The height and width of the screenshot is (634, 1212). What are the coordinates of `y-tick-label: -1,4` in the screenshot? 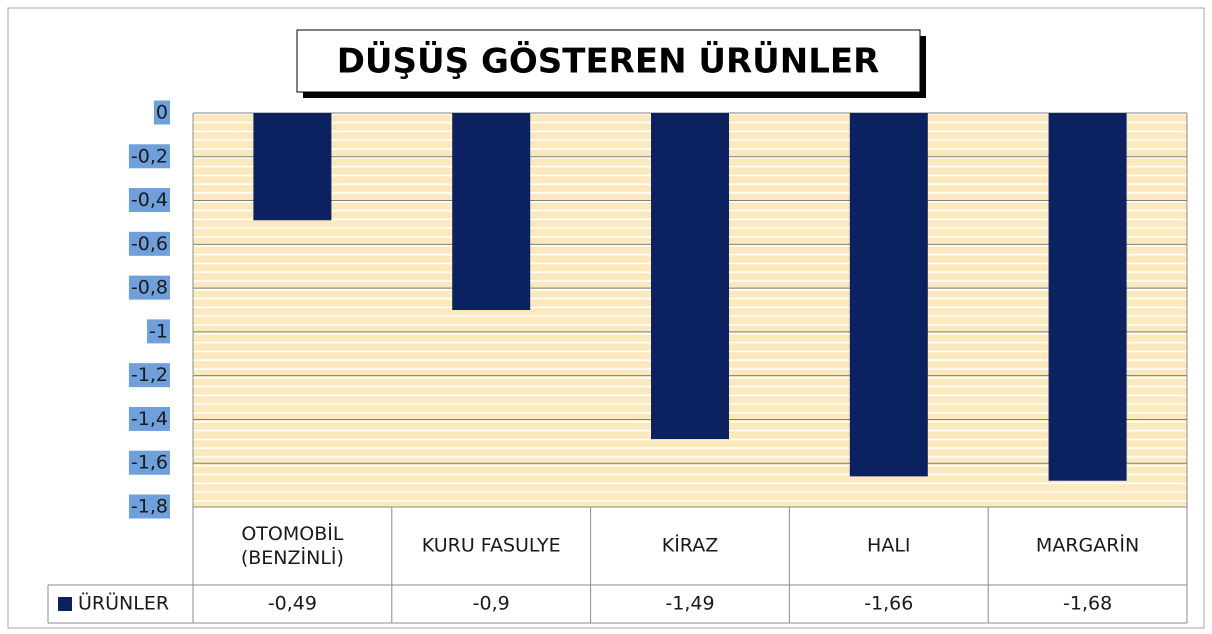 It's located at (149, 419).